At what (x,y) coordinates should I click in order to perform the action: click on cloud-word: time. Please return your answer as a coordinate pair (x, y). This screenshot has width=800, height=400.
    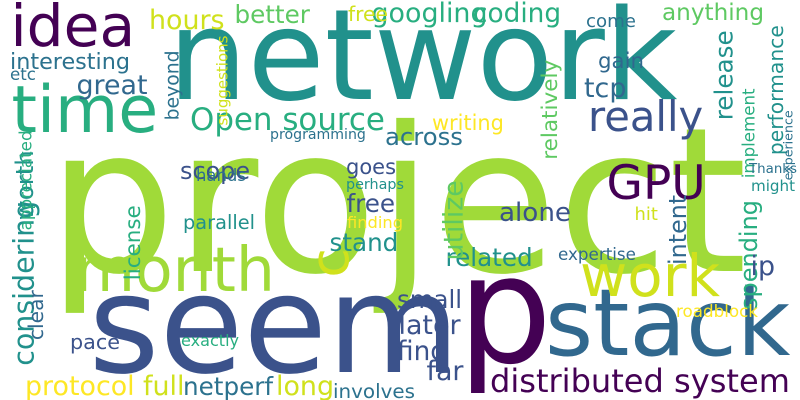
    Looking at the image, I should click on (85, 110).